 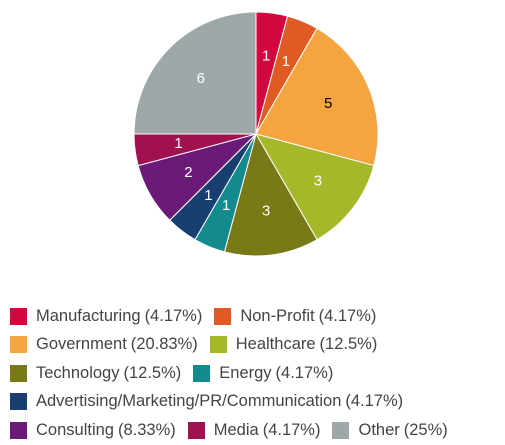 I want to click on legend-label: Energy, so click(x=245, y=372).